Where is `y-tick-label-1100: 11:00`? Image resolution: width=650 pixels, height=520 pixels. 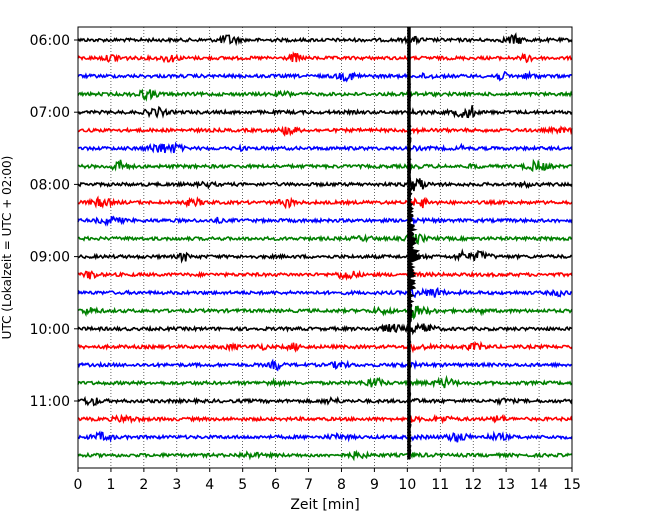
y-tick-label-1100: 11:00 is located at coordinates (50, 402).